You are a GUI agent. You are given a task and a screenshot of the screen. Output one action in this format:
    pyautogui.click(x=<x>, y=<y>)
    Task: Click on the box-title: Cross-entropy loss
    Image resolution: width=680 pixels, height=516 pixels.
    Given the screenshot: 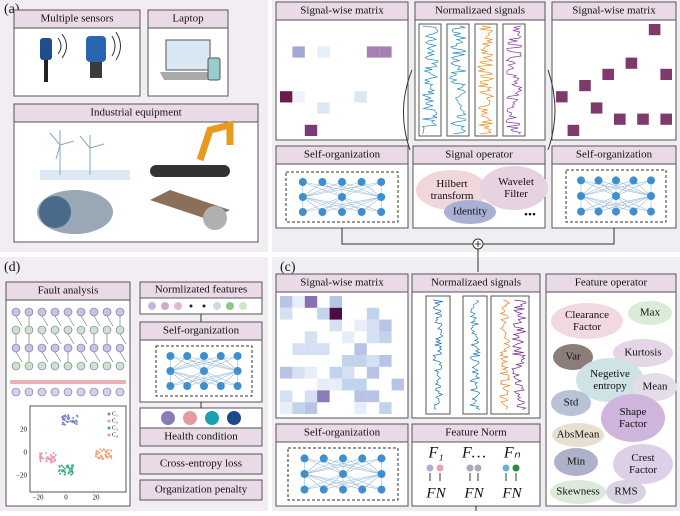 What is the action you would take?
    pyautogui.click(x=201, y=464)
    